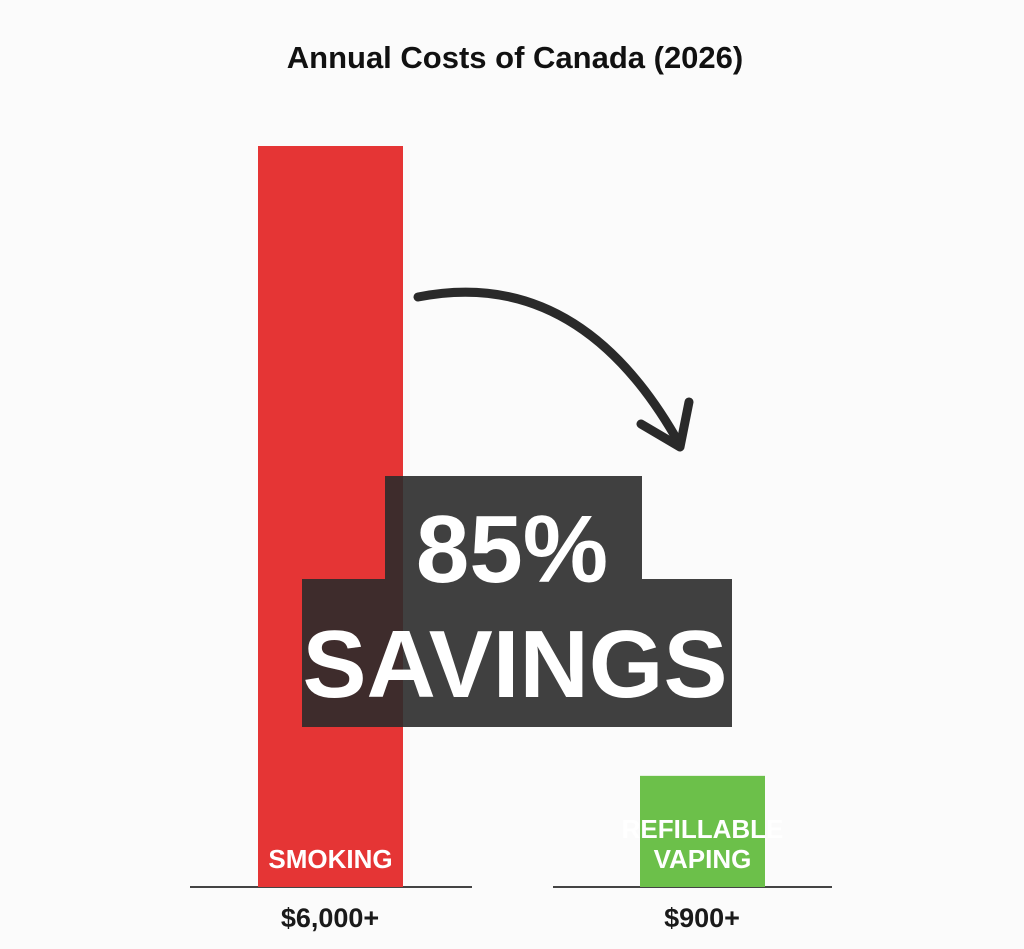 This screenshot has height=949, width=1024. Describe the element at coordinates (330, 918) in the screenshot. I see `value-label-0: $6,000+` at that location.